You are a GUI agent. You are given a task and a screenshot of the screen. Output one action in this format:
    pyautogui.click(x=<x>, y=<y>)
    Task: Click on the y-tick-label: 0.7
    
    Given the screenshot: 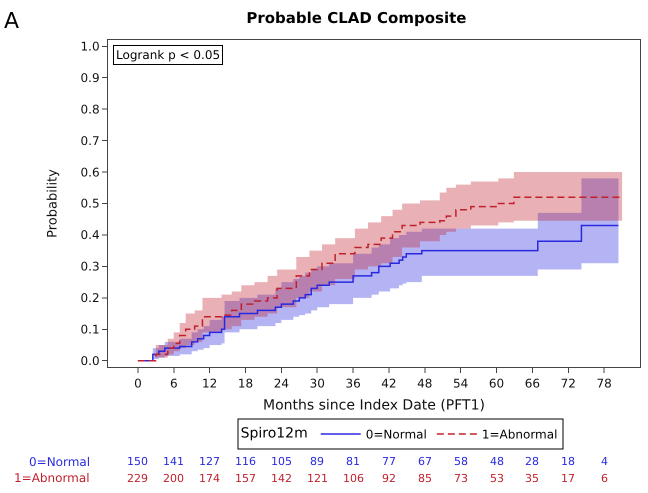 What is the action you would take?
    pyautogui.click(x=90, y=141)
    